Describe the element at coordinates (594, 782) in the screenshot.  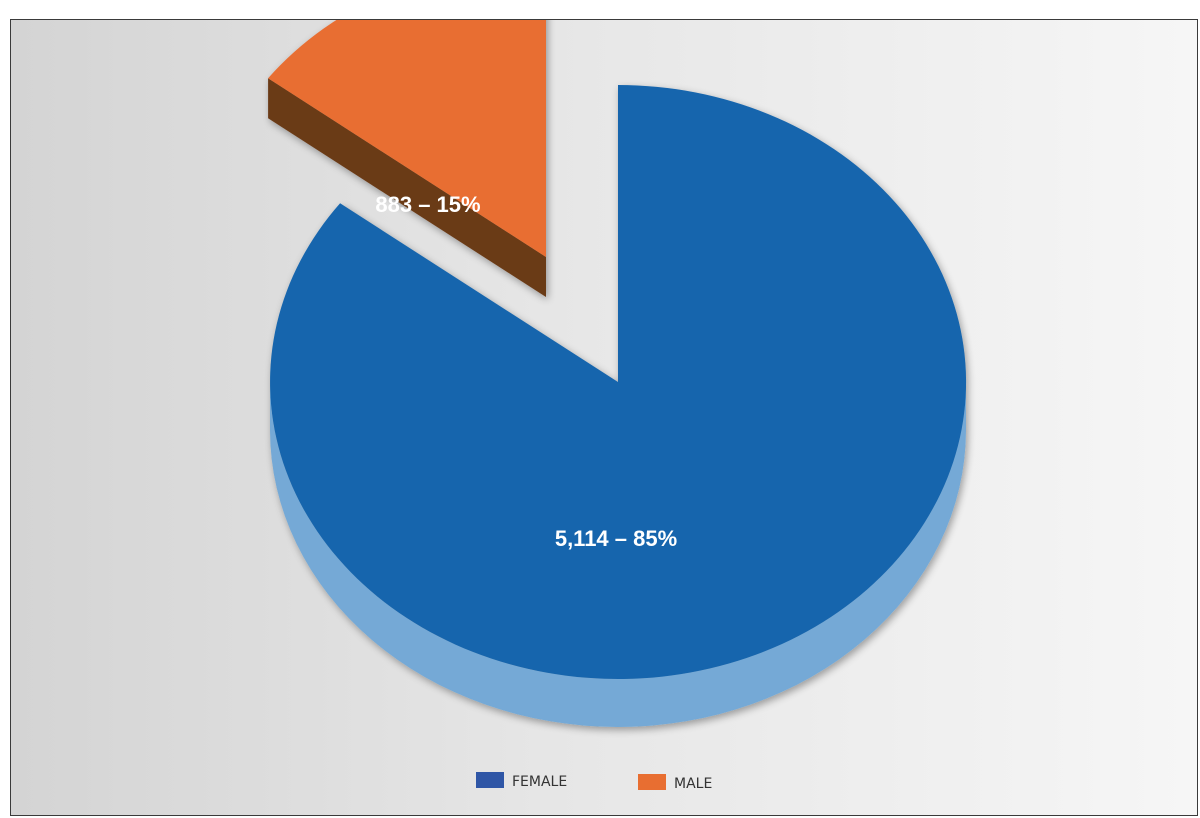
I see `legend: FEMALE MALE` at that location.